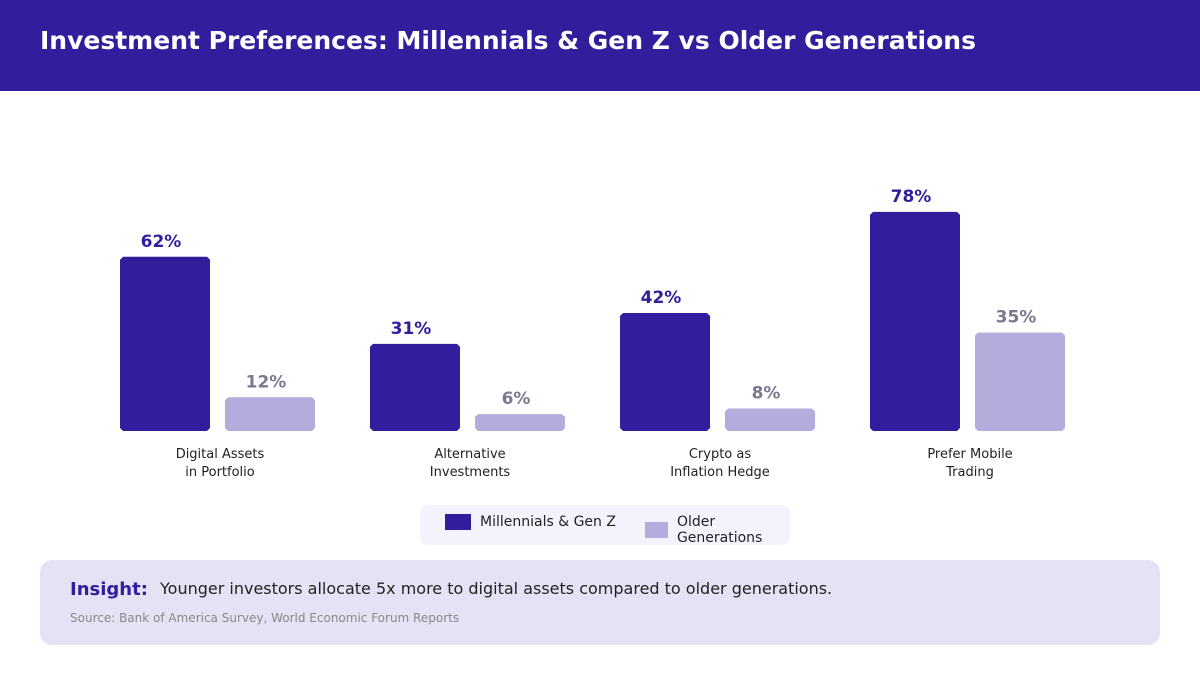  I want to click on category-label: Trading, so click(969, 472).